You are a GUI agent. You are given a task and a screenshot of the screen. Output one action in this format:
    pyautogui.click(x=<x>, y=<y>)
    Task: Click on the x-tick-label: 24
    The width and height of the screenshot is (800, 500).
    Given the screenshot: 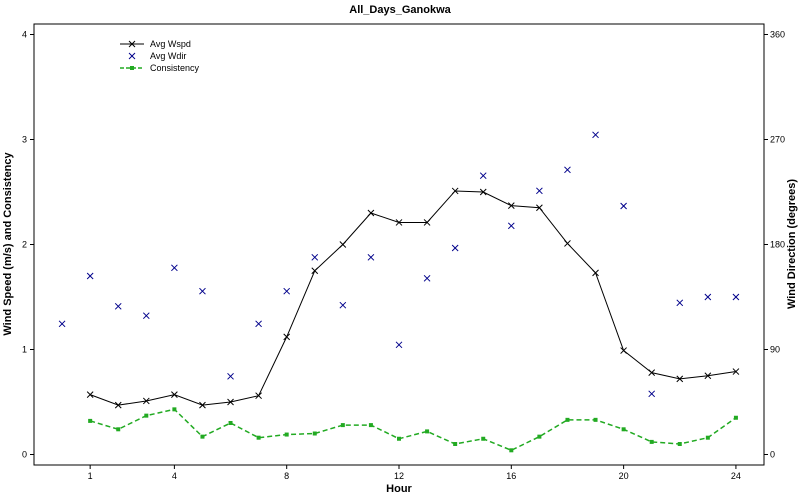 What is the action you would take?
    pyautogui.click(x=736, y=476)
    